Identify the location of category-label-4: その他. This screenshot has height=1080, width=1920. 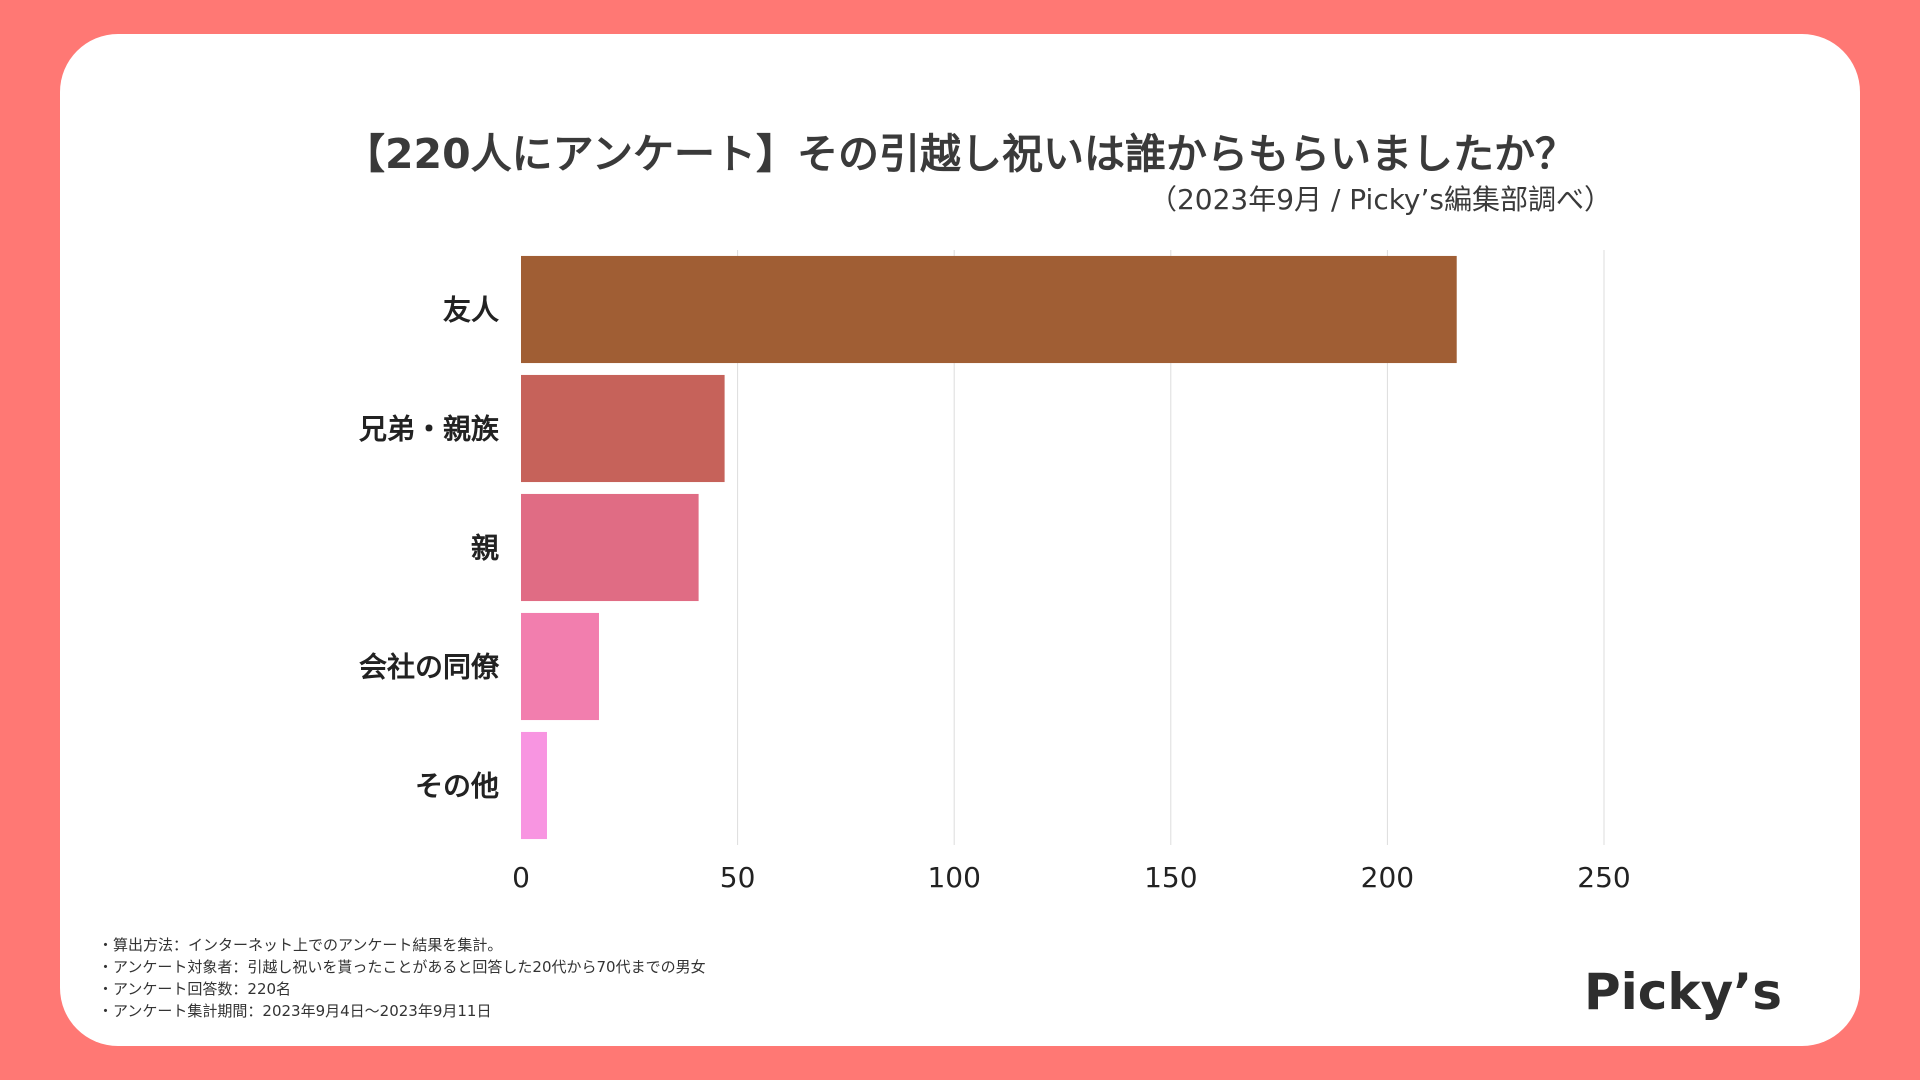
(457, 786).